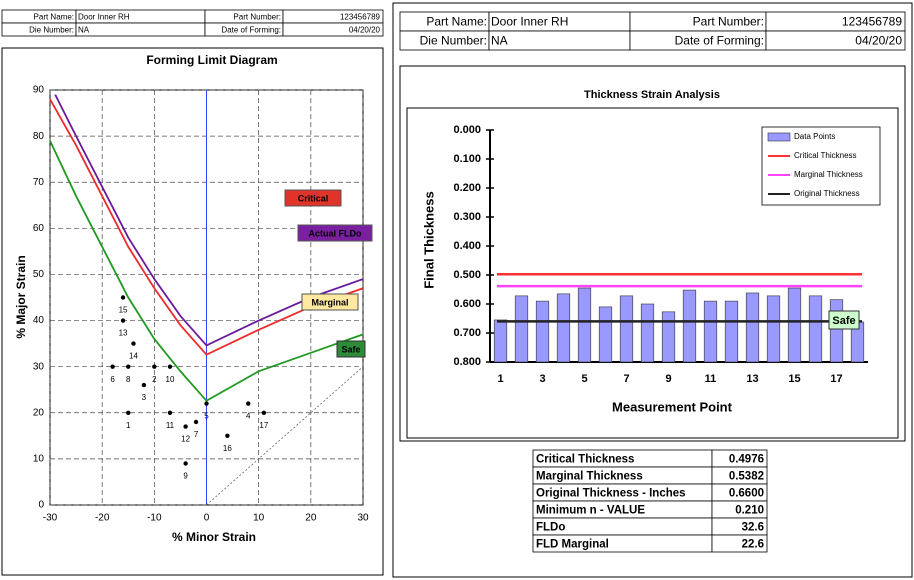  Describe the element at coordinates (128, 379) in the screenshot. I see `point-label: 8` at that location.